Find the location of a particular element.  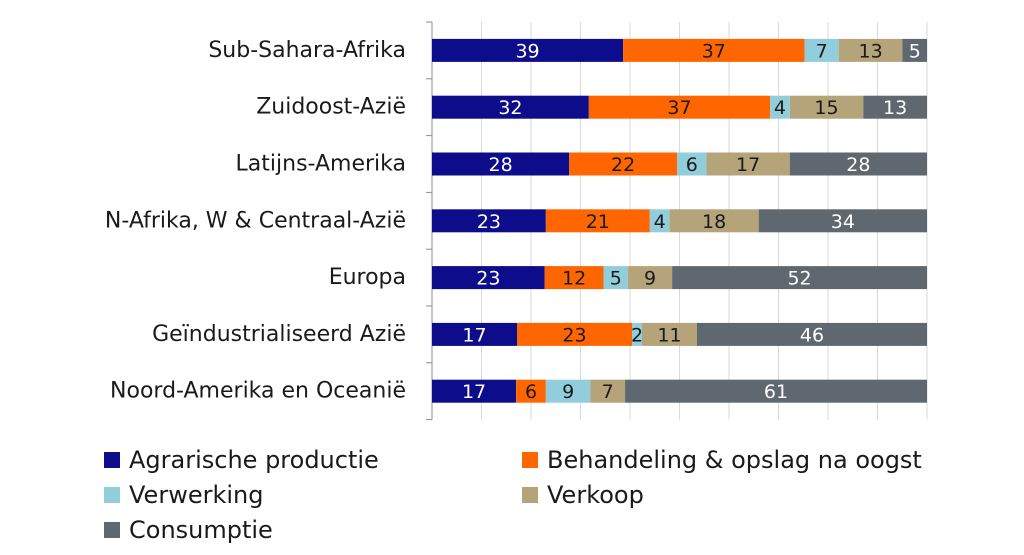

legend-item: Verwerking is located at coordinates (183, 495).